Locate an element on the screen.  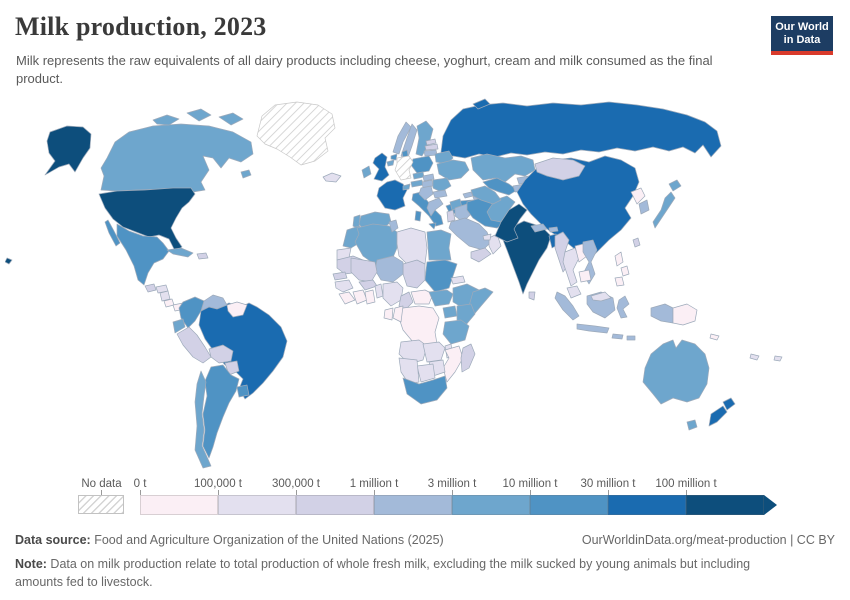
country-greece is located at coordinates (435, 207).